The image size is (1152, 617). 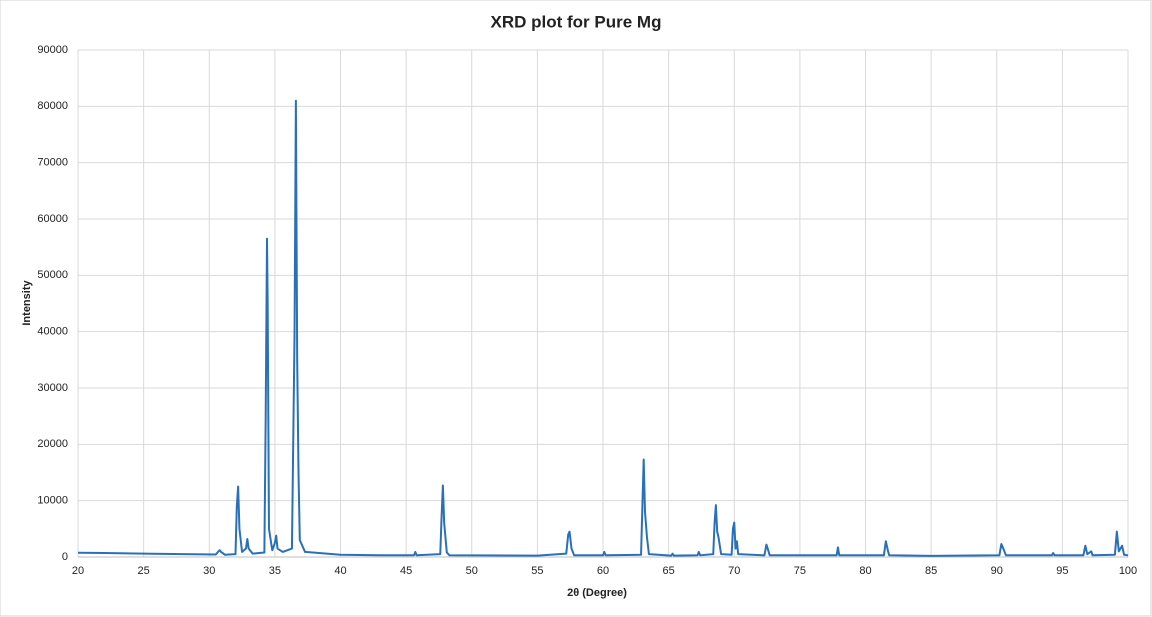 What do you see at coordinates (52, 106) in the screenshot?
I see `y-tick-label: 80000` at bounding box center [52, 106].